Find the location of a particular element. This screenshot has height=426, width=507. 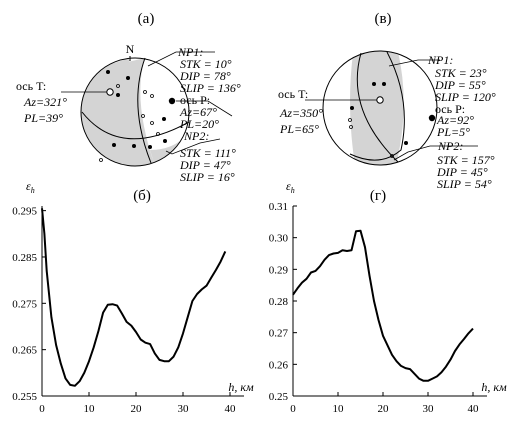

np2-stk-b: STK = 157° is located at coordinates (466, 160).